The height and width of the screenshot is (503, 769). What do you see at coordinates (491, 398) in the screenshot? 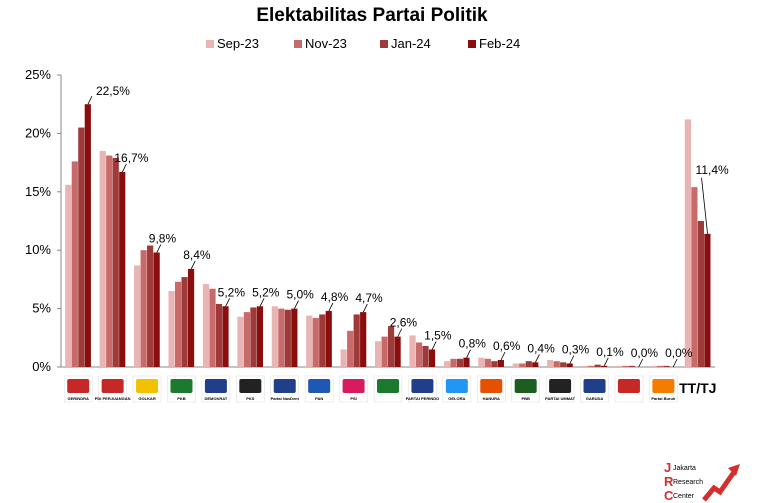
I see `logo-caption: HANURA` at bounding box center [491, 398].